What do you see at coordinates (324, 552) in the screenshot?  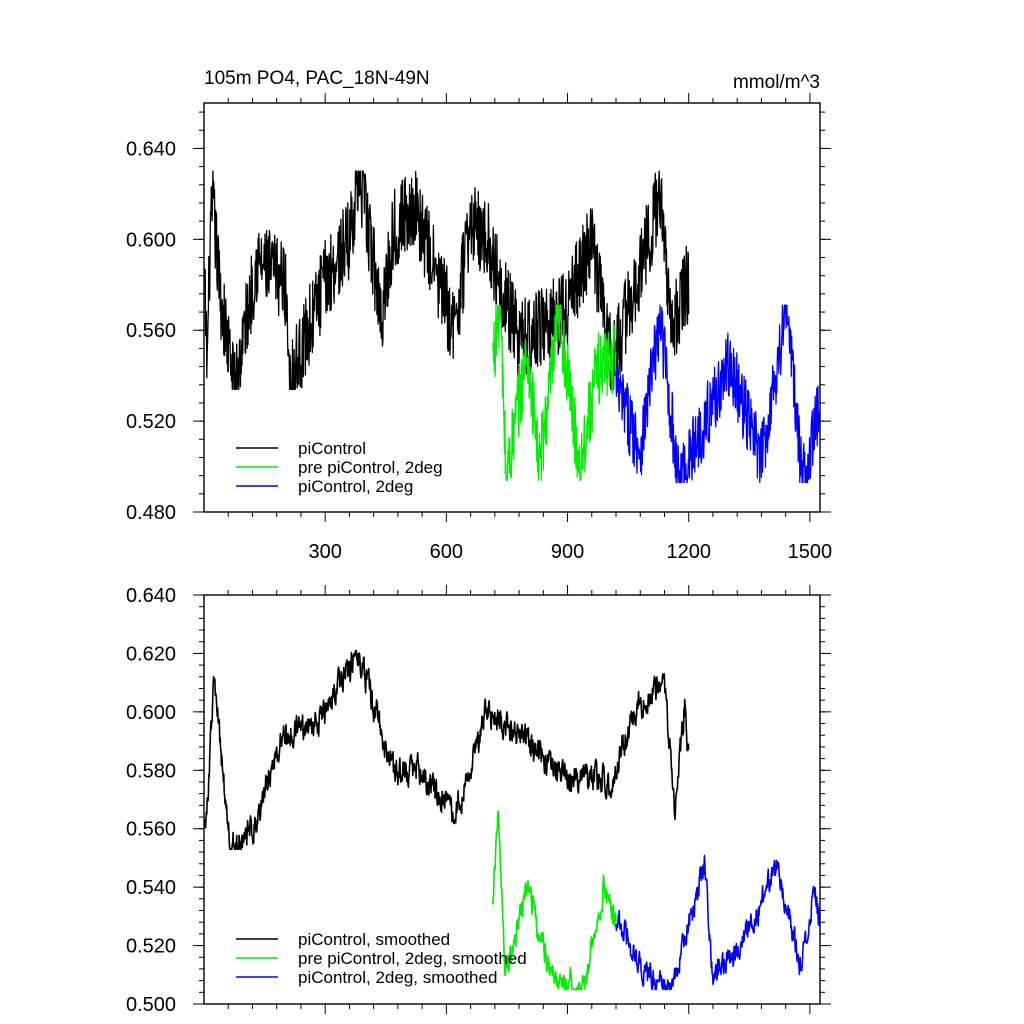 I see `x-tick-label: 300` at bounding box center [324, 552].